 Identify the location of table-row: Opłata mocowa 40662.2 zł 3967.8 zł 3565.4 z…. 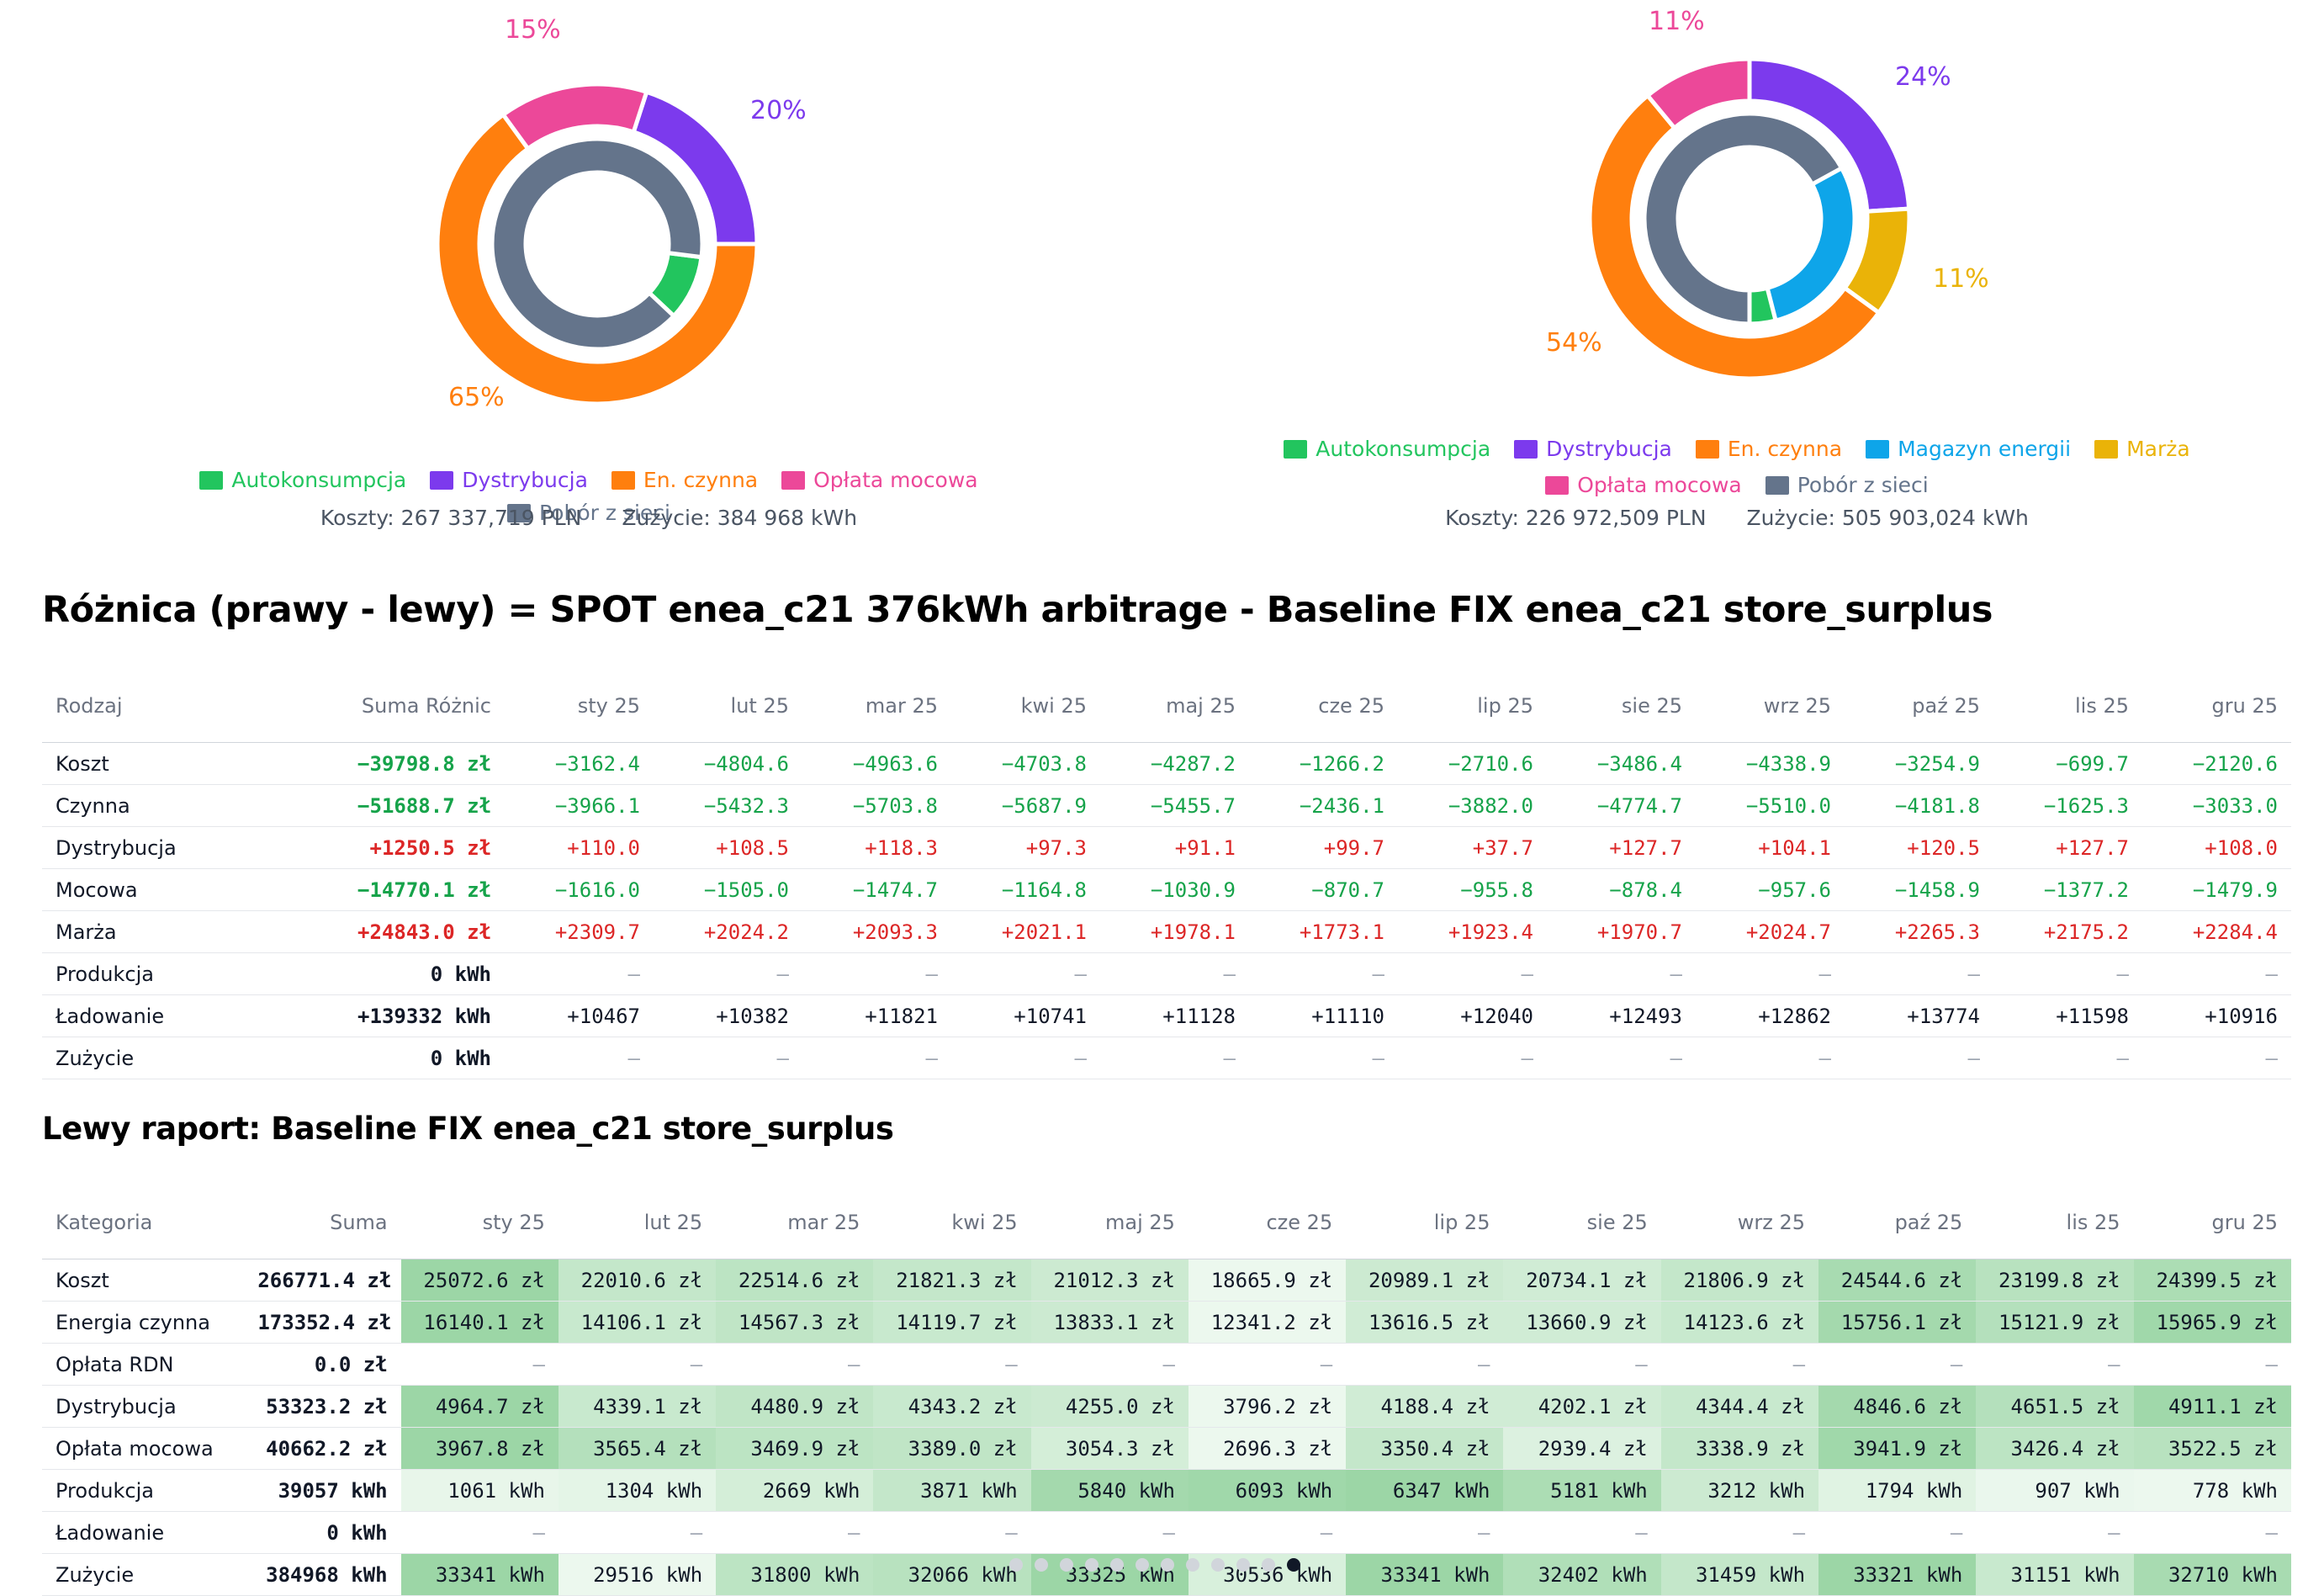
(1166, 1449).